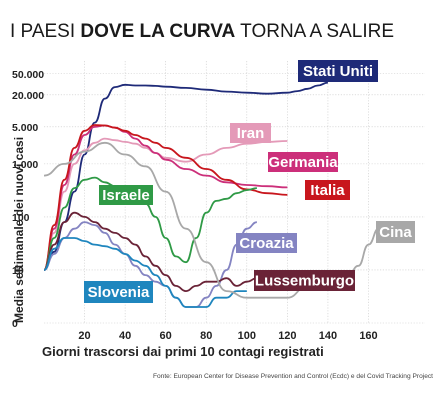  Describe the element at coordinates (314, 31) in the screenshot. I see `title-part-3: TORNA A SALIRE` at that location.